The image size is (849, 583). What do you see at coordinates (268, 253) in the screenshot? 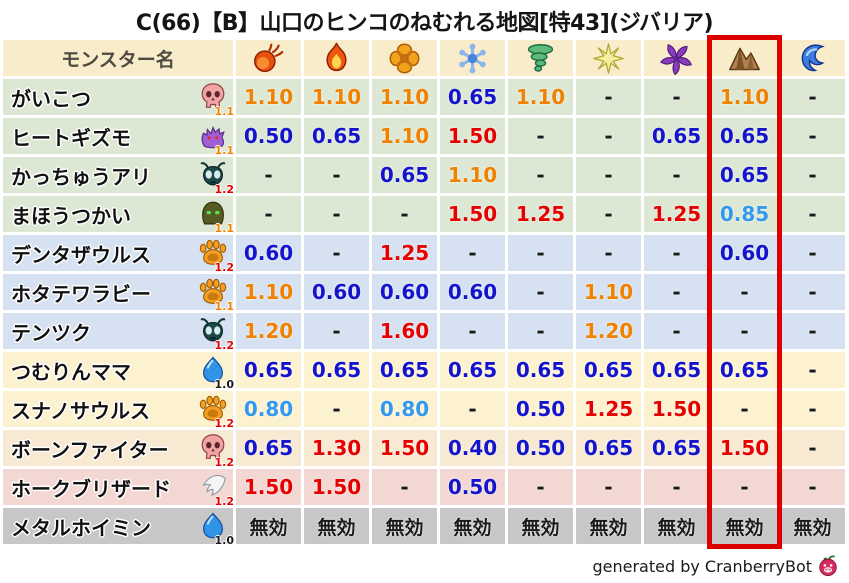
I see `resistance-value: 0.60` at bounding box center [268, 253].